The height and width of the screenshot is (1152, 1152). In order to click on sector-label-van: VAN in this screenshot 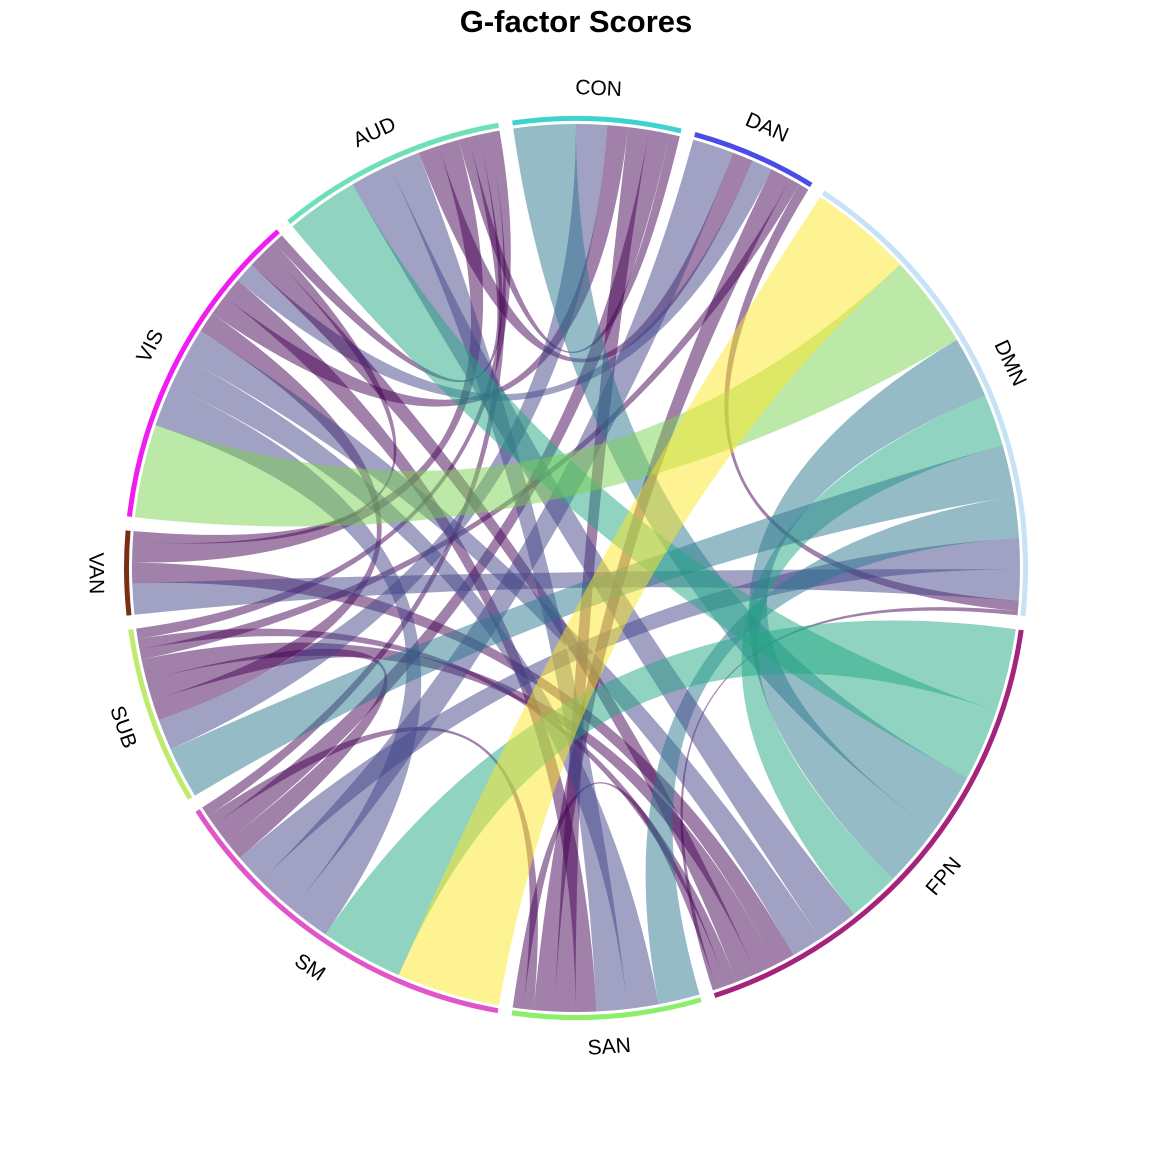, I will do `click(95, 573)`.